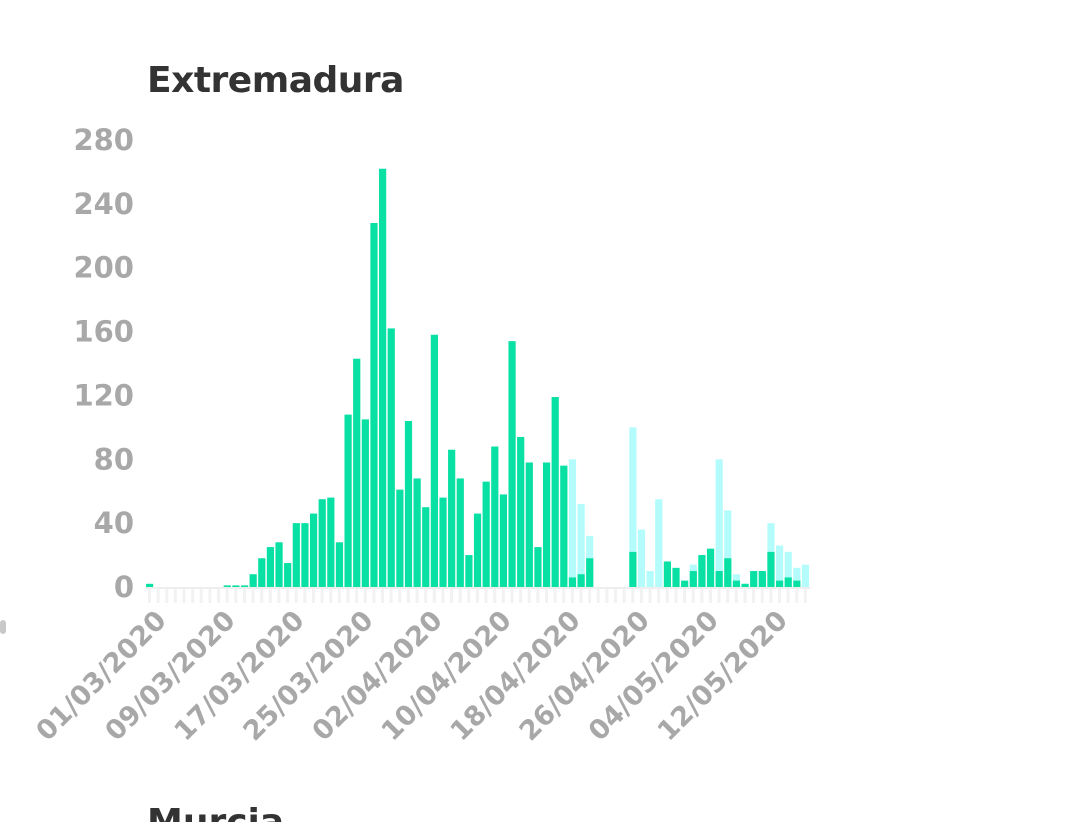 This screenshot has height=822, width=1080. I want to click on x-axis-baseline, so click(478, 595).